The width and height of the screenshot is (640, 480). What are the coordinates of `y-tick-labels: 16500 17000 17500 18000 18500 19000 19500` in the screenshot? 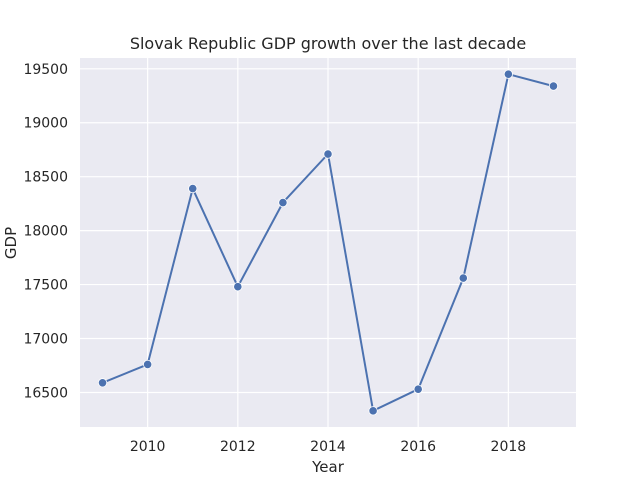 It's located at (45, 232).